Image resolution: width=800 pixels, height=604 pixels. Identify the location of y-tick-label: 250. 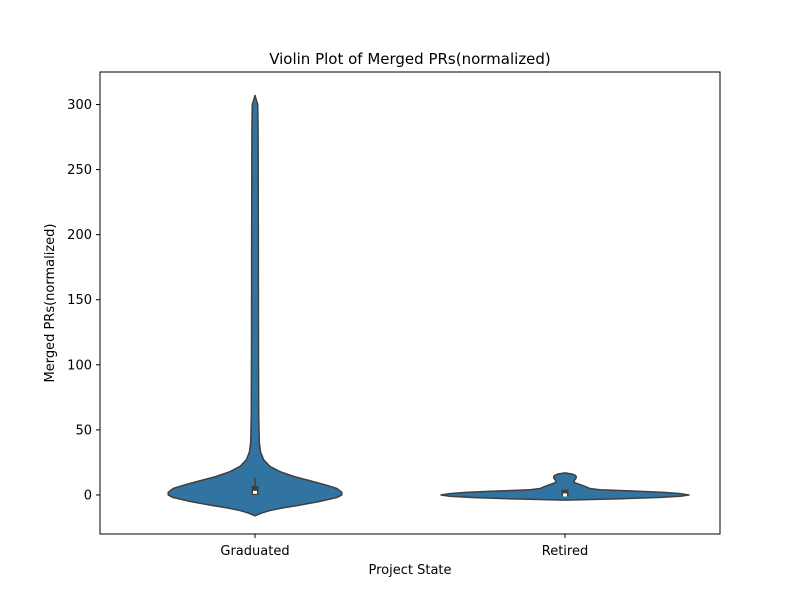
(79, 170).